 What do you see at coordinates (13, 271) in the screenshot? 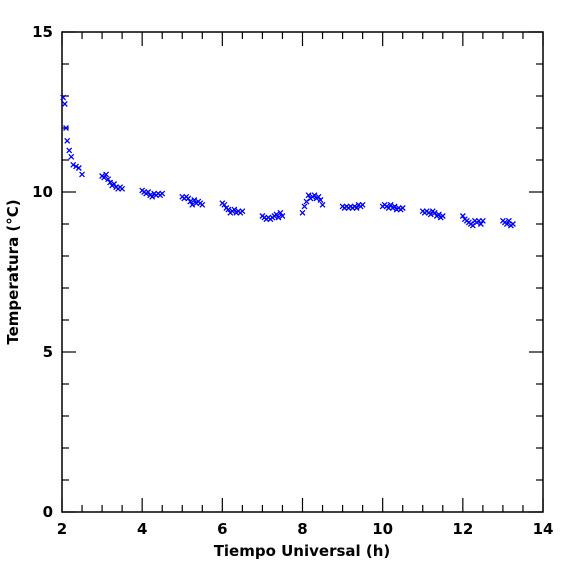
I see `y-axis-label: Temperatura (°C)` at bounding box center [13, 271].